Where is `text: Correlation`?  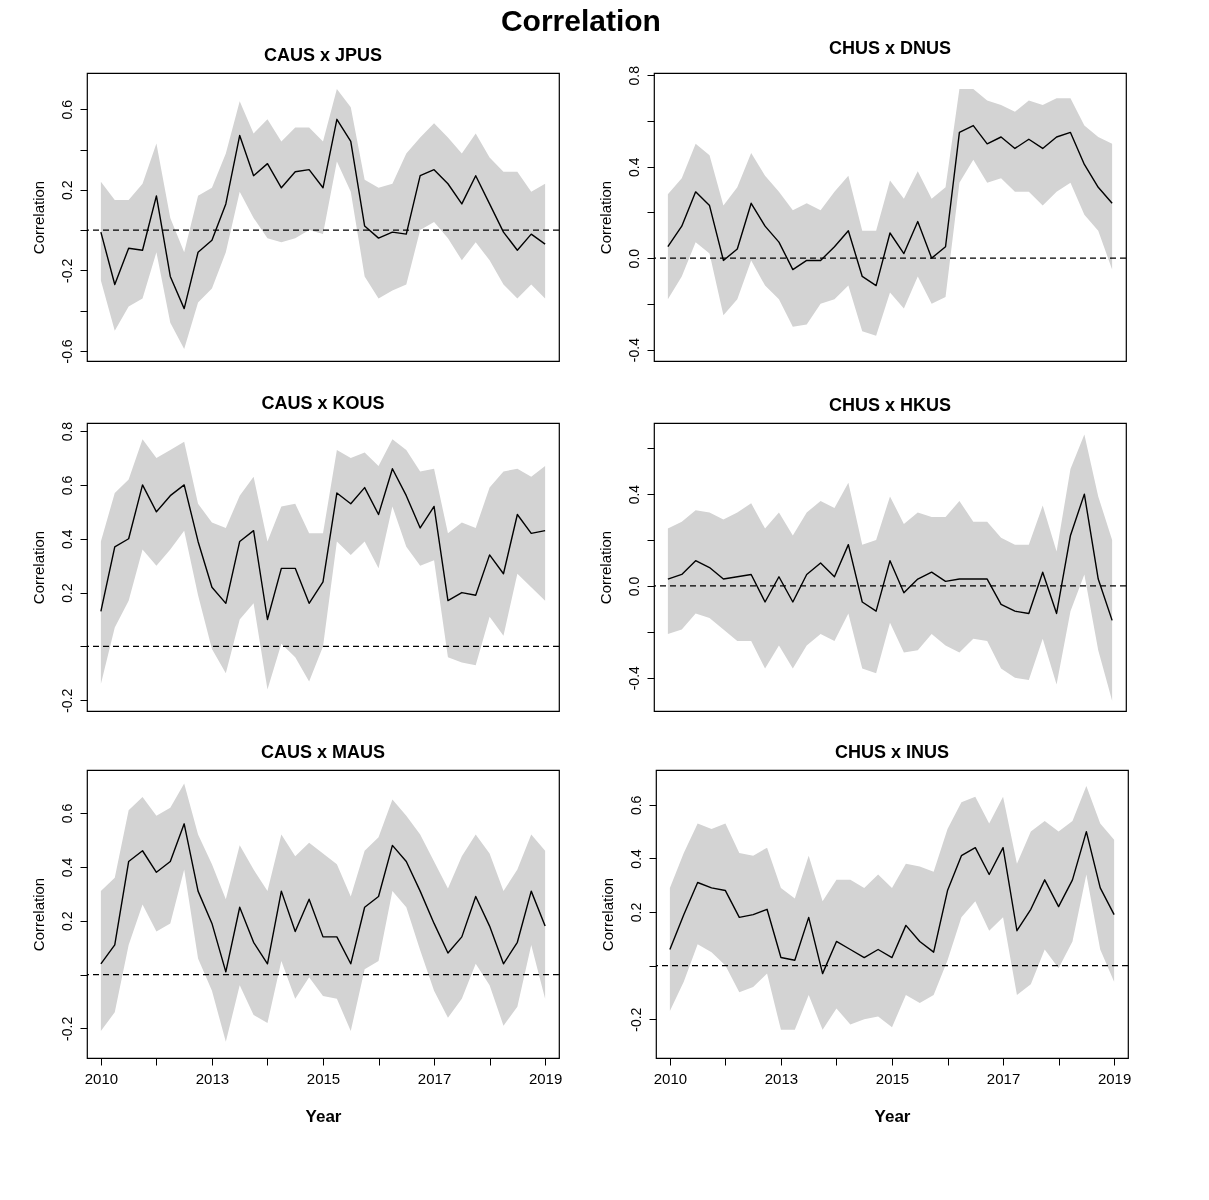
text: Correlation is located at coordinates (580, 20).